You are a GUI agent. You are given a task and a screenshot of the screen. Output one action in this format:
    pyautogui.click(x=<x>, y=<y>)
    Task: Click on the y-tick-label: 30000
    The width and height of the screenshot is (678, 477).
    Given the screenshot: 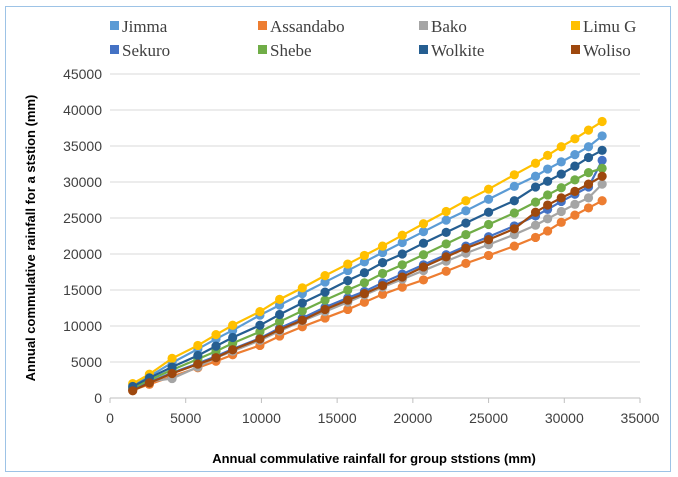 What is the action you would take?
    pyautogui.click(x=82, y=182)
    